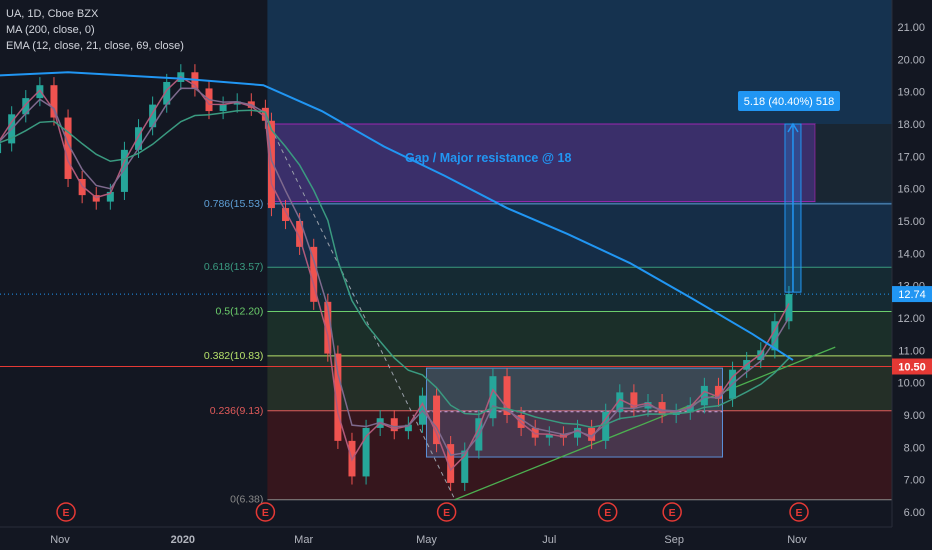 The width and height of the screenshot is (932, 550). I want to click on ma-indicator-label: MA (200, close, 0), so click(50, 30).